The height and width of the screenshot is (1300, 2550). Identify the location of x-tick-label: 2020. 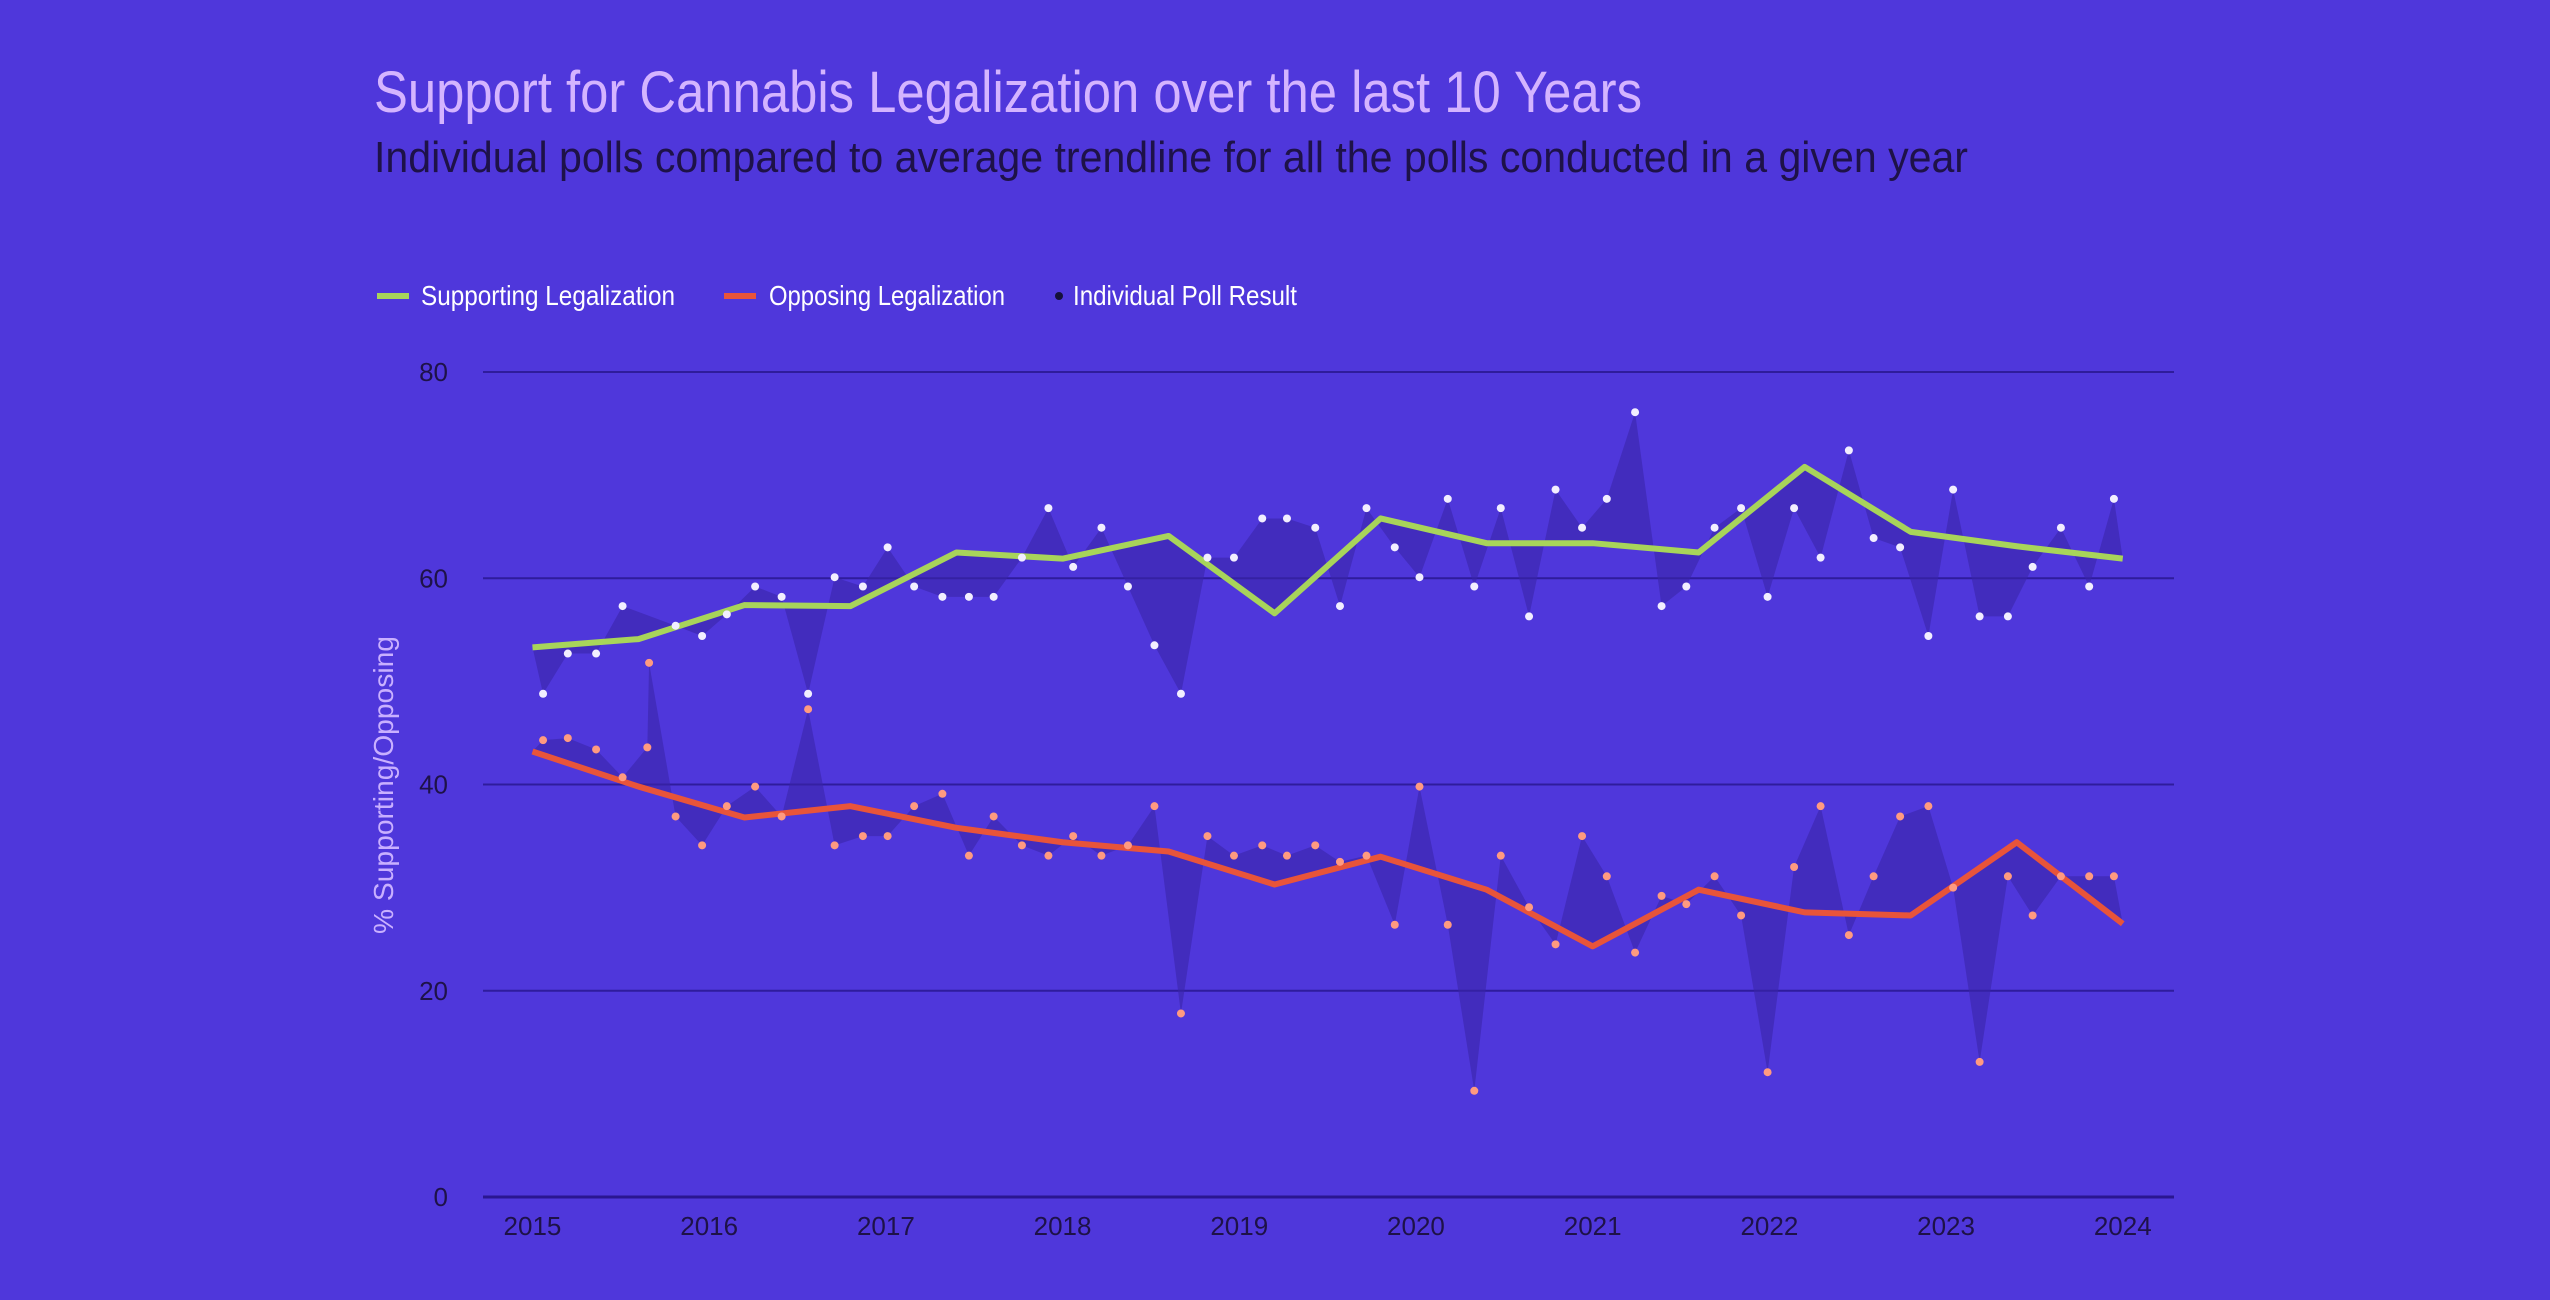
(1416, 1226).